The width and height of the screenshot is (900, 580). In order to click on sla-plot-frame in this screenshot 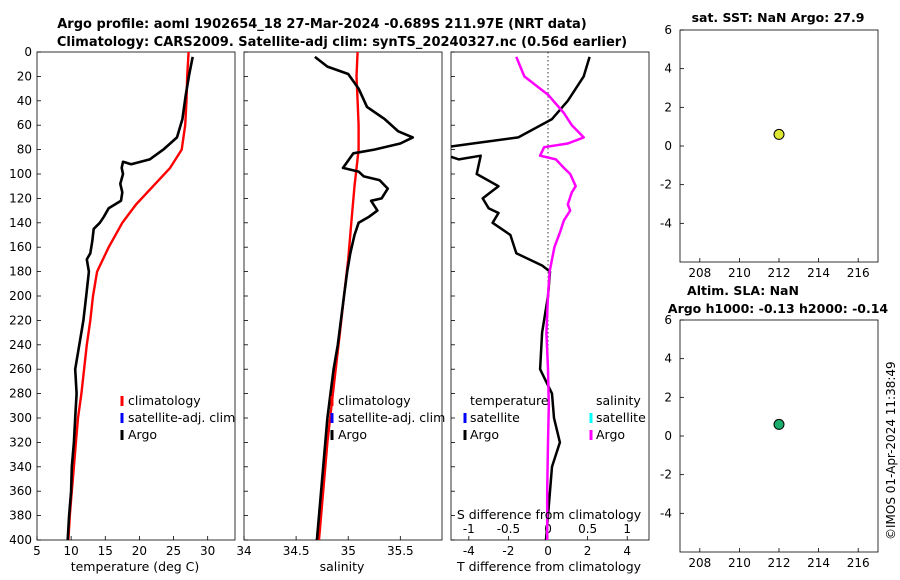, I will do `click(779, 436)`.